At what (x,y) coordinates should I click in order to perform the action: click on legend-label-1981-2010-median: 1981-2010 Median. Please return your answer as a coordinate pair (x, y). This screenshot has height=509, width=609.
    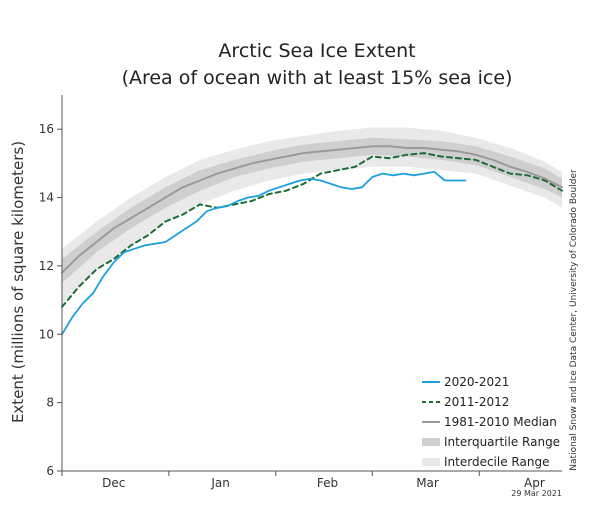
    Looking at the image, I should click on (500, 422).